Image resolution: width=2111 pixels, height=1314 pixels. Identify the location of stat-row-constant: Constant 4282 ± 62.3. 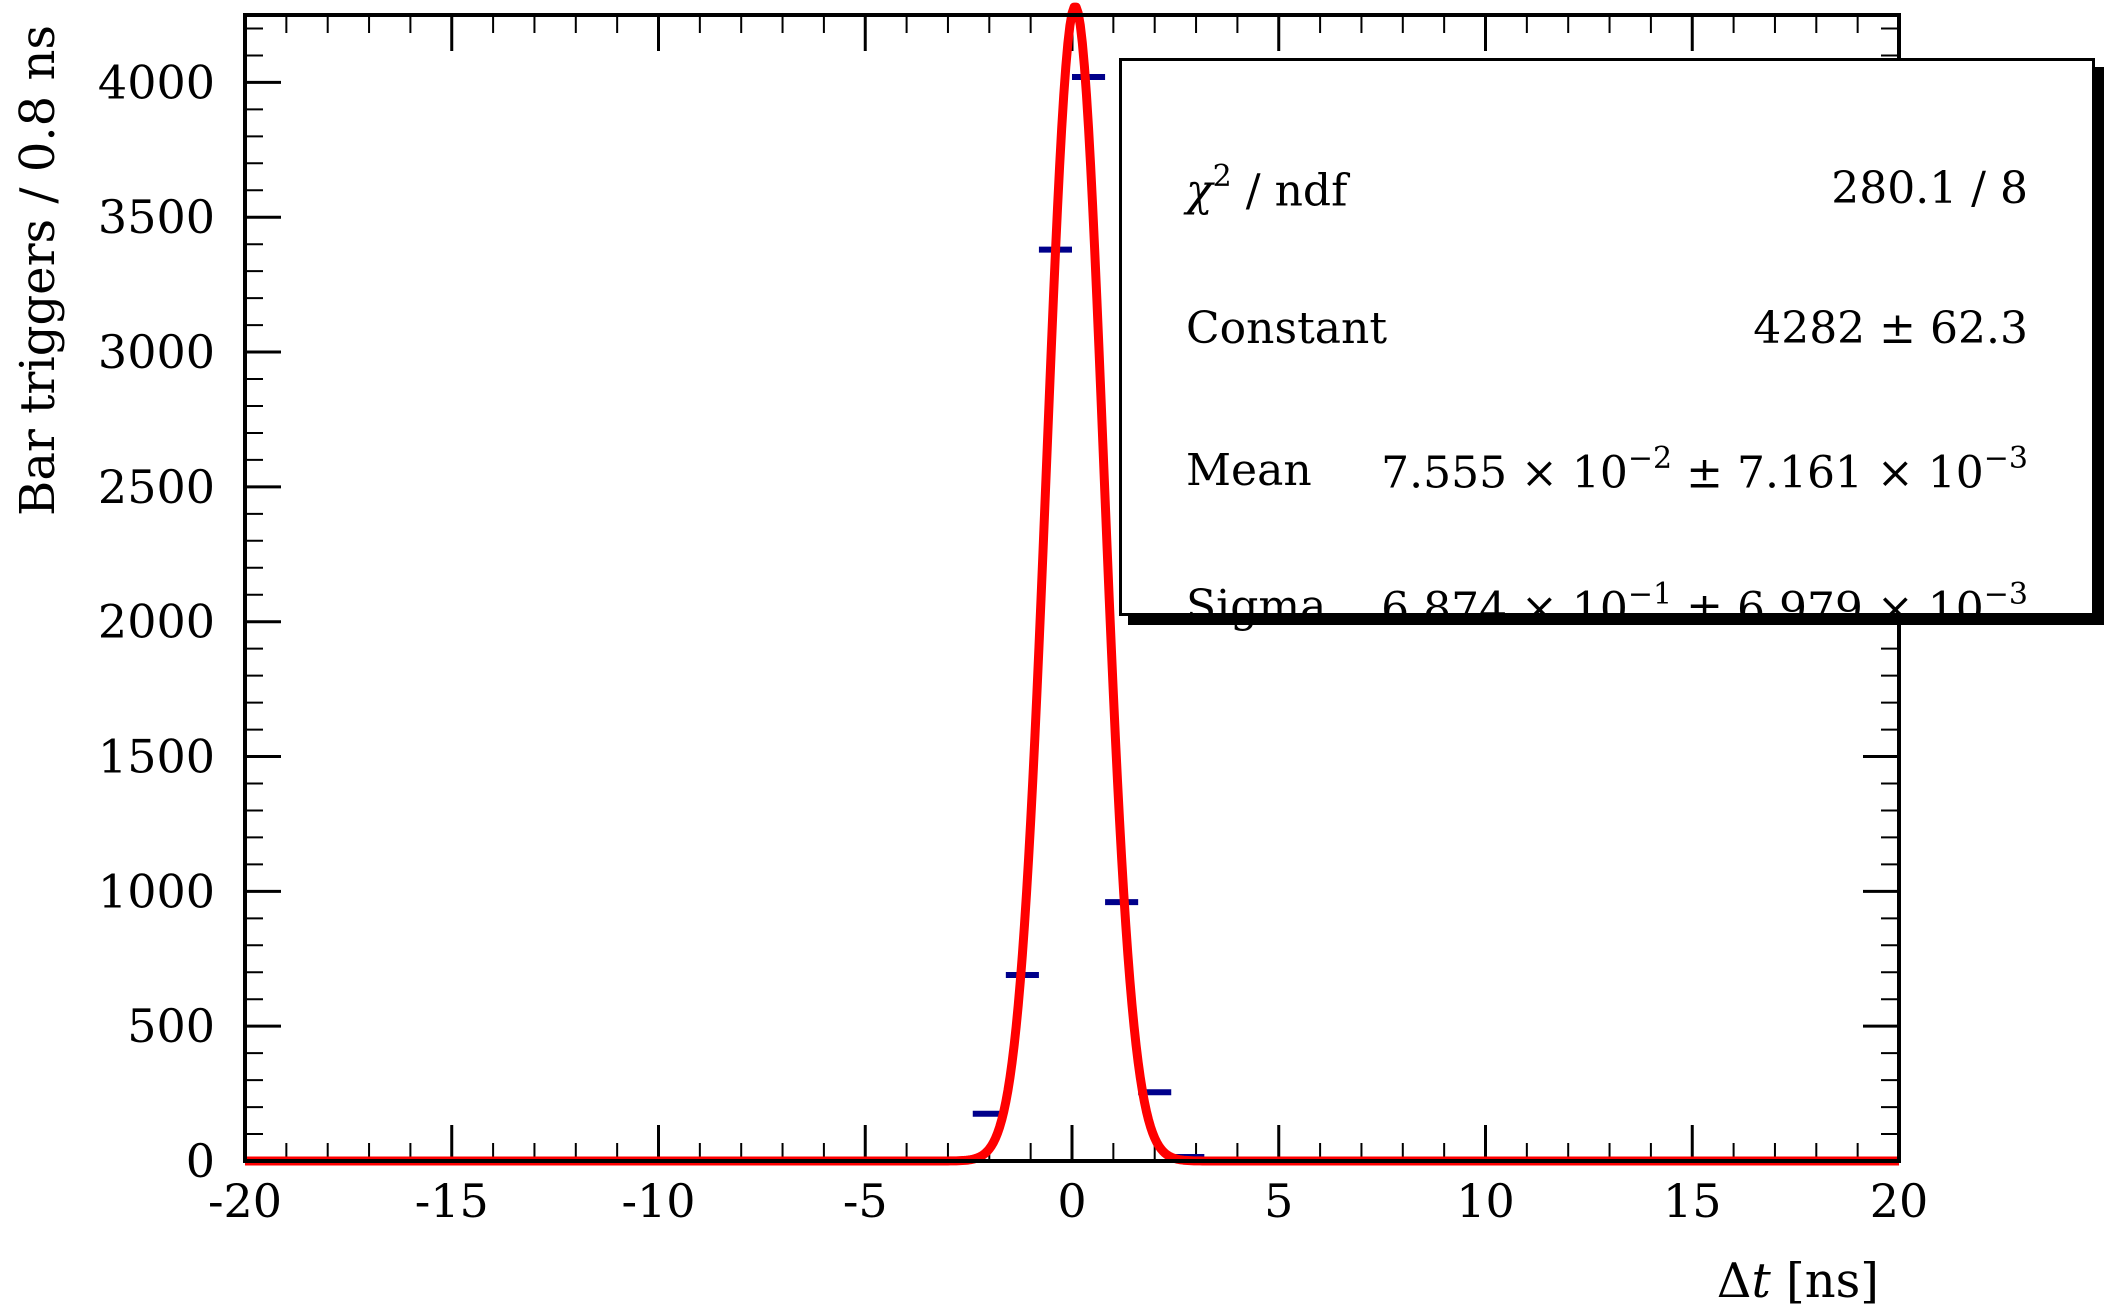
(1607, 333).